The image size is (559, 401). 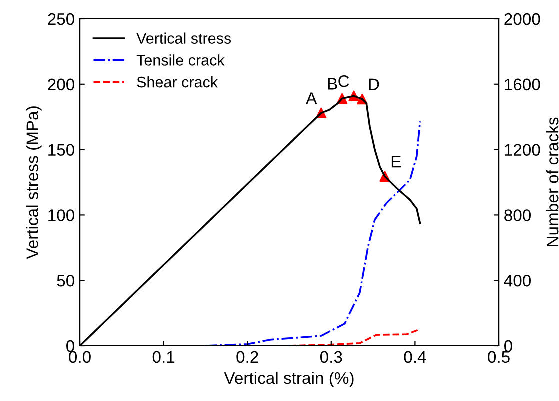 What do you see at coordinates (61, 150) in the screenshot?
I see `y-tick-label: 150` at bounding box center [61, 150].